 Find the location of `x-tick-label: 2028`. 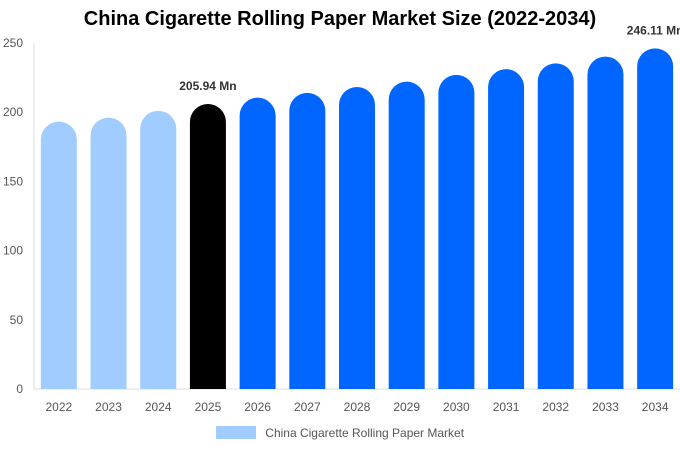

x-tick-label: 2028 is located at coordinates (357, 407).